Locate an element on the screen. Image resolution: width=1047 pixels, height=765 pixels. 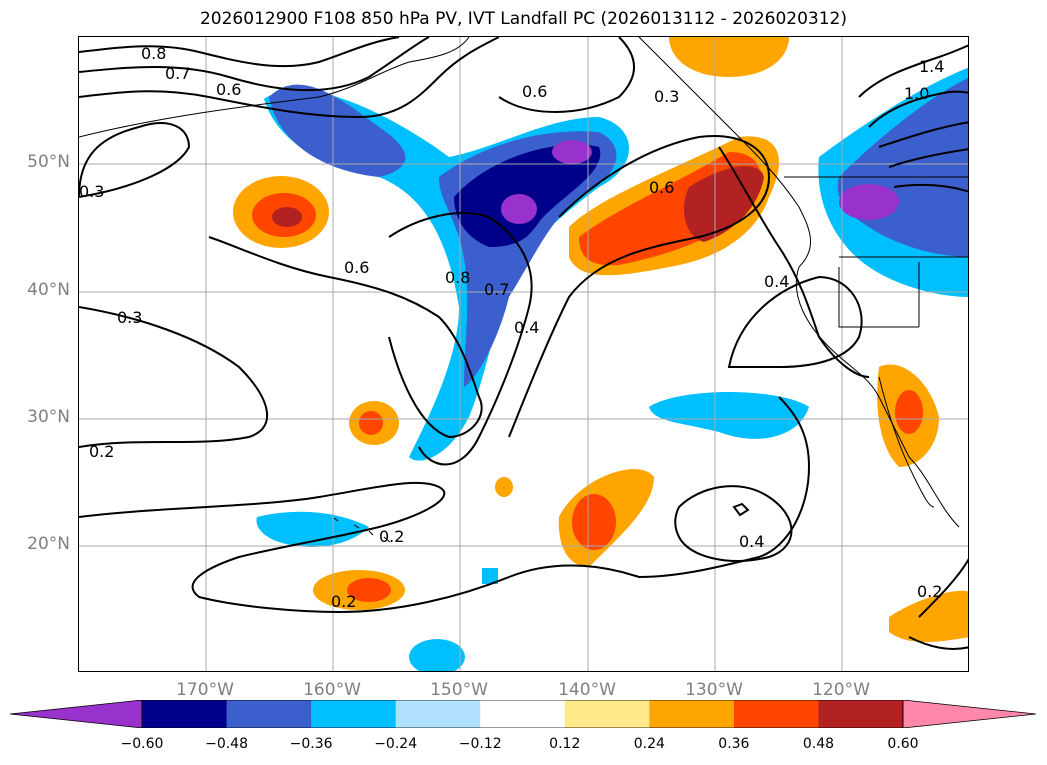
contour-0.6-ridge is located at coordinates (566, 75).